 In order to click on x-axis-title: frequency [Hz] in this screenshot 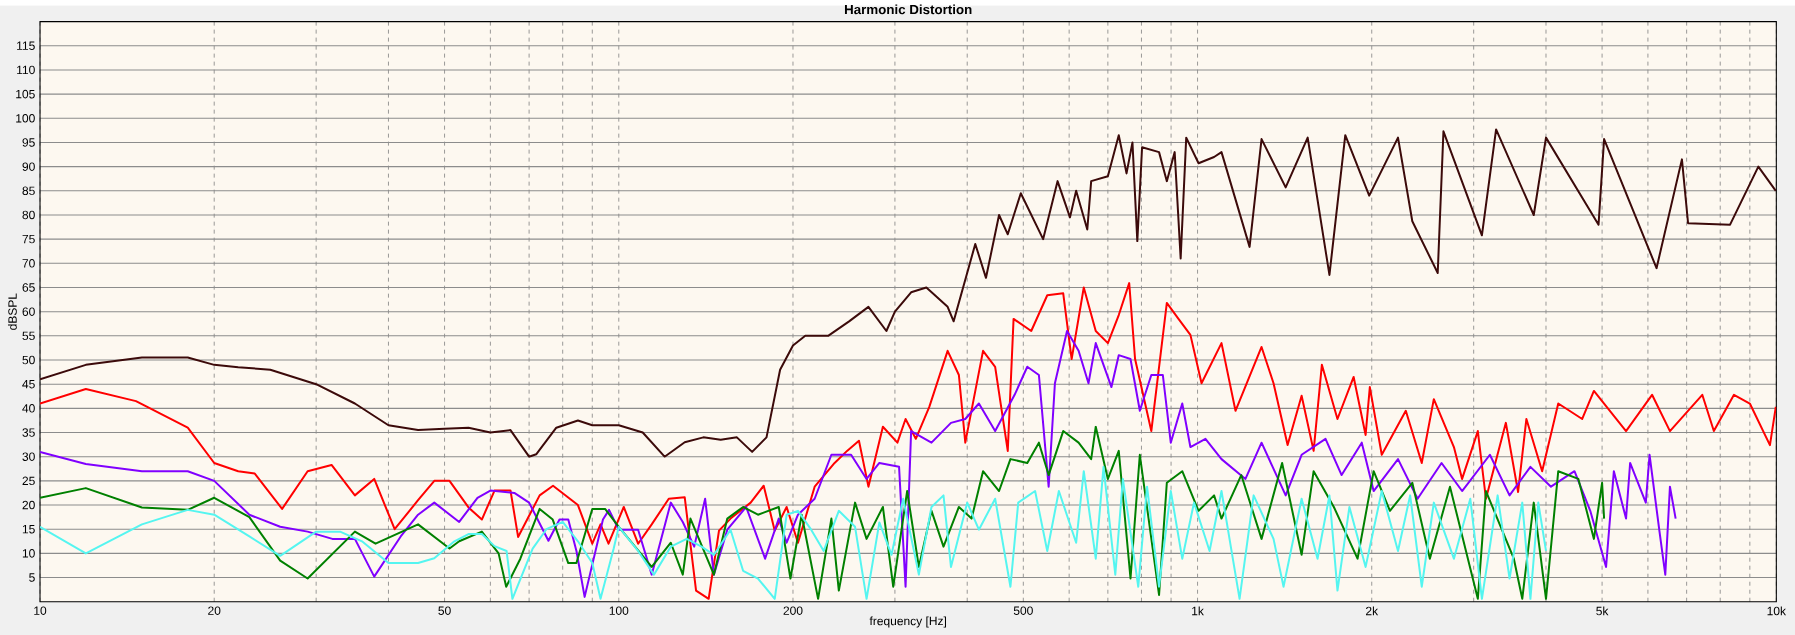, I will do `click(907, 622)`.